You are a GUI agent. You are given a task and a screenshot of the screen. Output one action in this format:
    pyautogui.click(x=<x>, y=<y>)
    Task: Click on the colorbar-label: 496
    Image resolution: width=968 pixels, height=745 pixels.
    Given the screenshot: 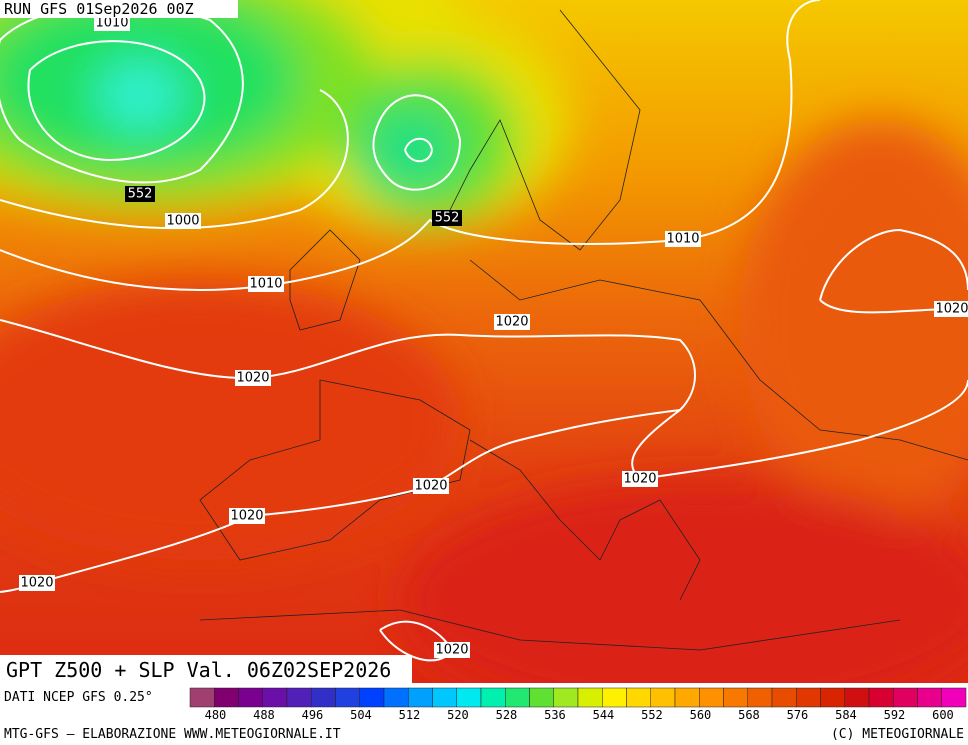 What is the action you would take?
    pyautogui.click(x=313, y=715)
    